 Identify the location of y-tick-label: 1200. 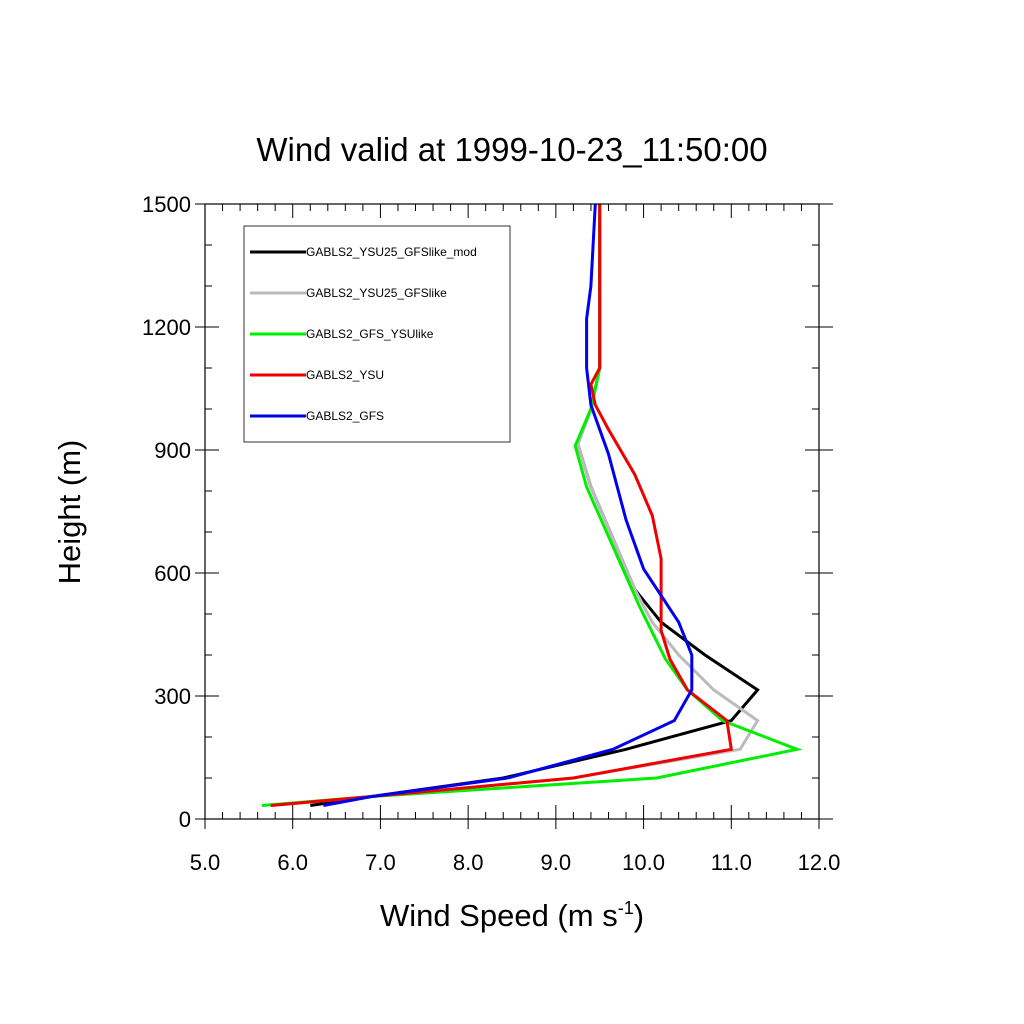
(166, 327).